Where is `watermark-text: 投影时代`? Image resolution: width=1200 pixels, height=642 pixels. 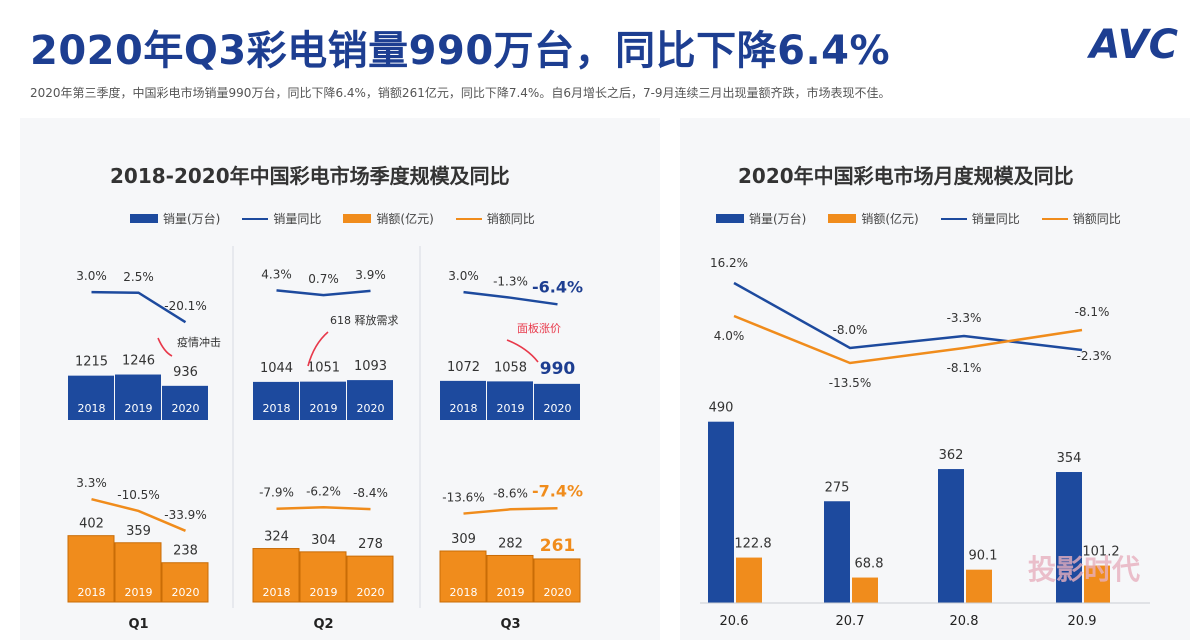
watermark-text: 投影时代 is located at coordinates (1083, 569).